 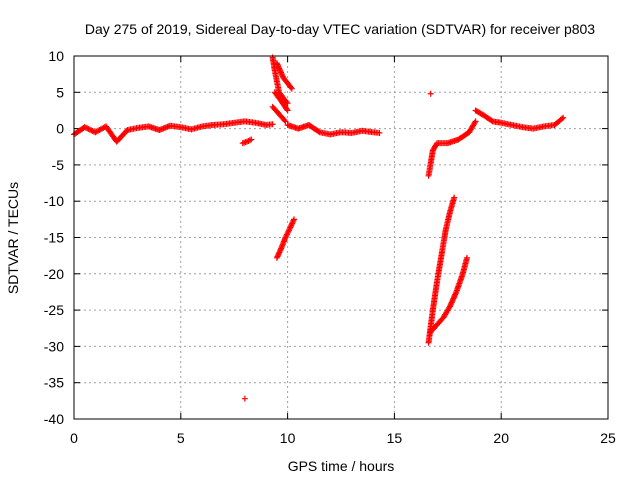 I want to click on y-tick-label: 10, so click(x=56, y=56).